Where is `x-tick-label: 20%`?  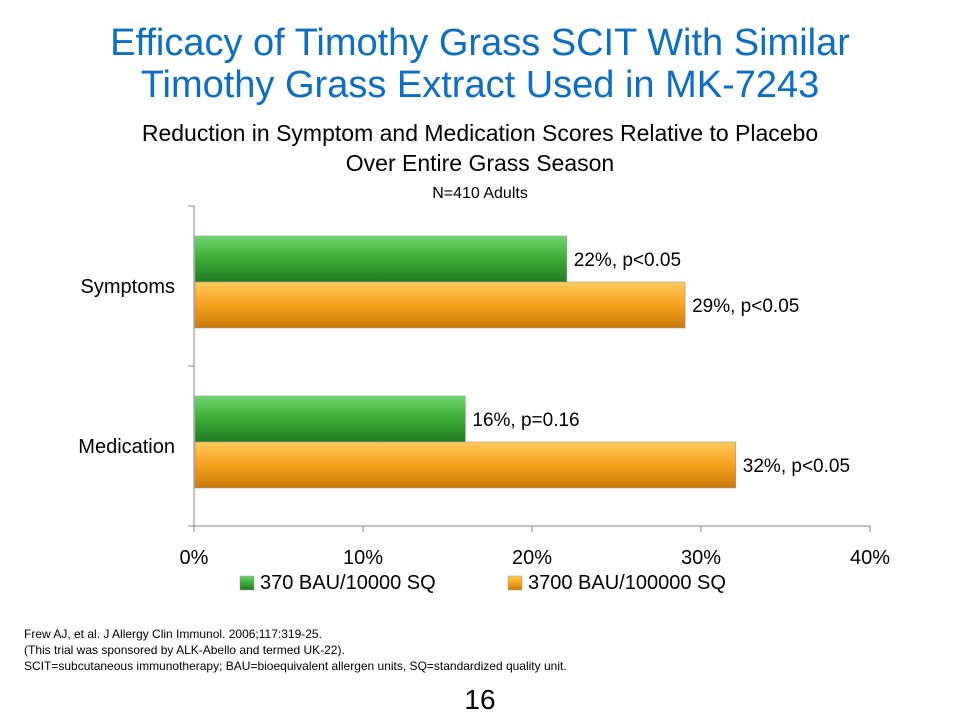 x-tick-label: 20% is located at coordinates (532, 558).